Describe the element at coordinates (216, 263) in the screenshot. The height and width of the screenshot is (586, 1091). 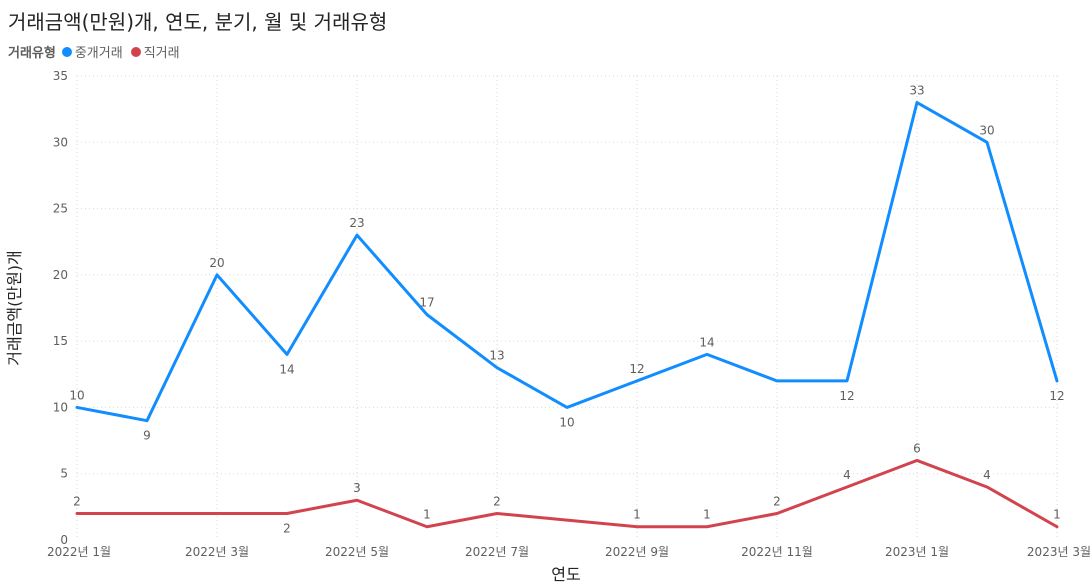
I see `data-label: 20` at that location.